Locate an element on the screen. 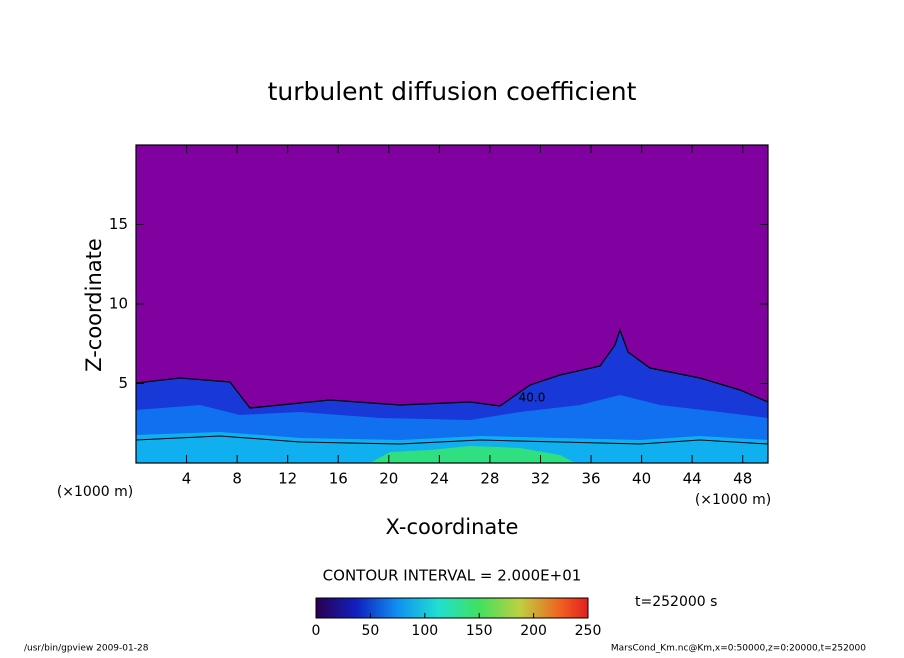 The height and width of the screenshot is (658, 904). colorbar is located at coordinates (452, 608).